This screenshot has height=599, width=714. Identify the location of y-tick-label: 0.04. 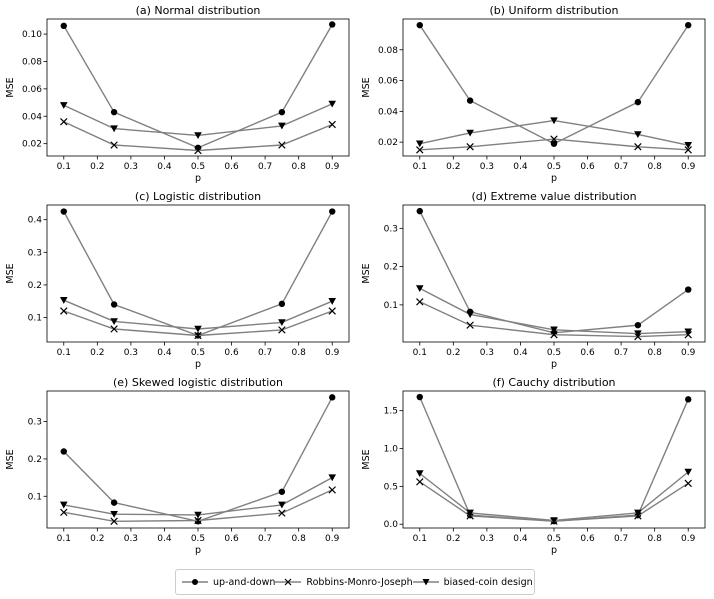
(388, 112).